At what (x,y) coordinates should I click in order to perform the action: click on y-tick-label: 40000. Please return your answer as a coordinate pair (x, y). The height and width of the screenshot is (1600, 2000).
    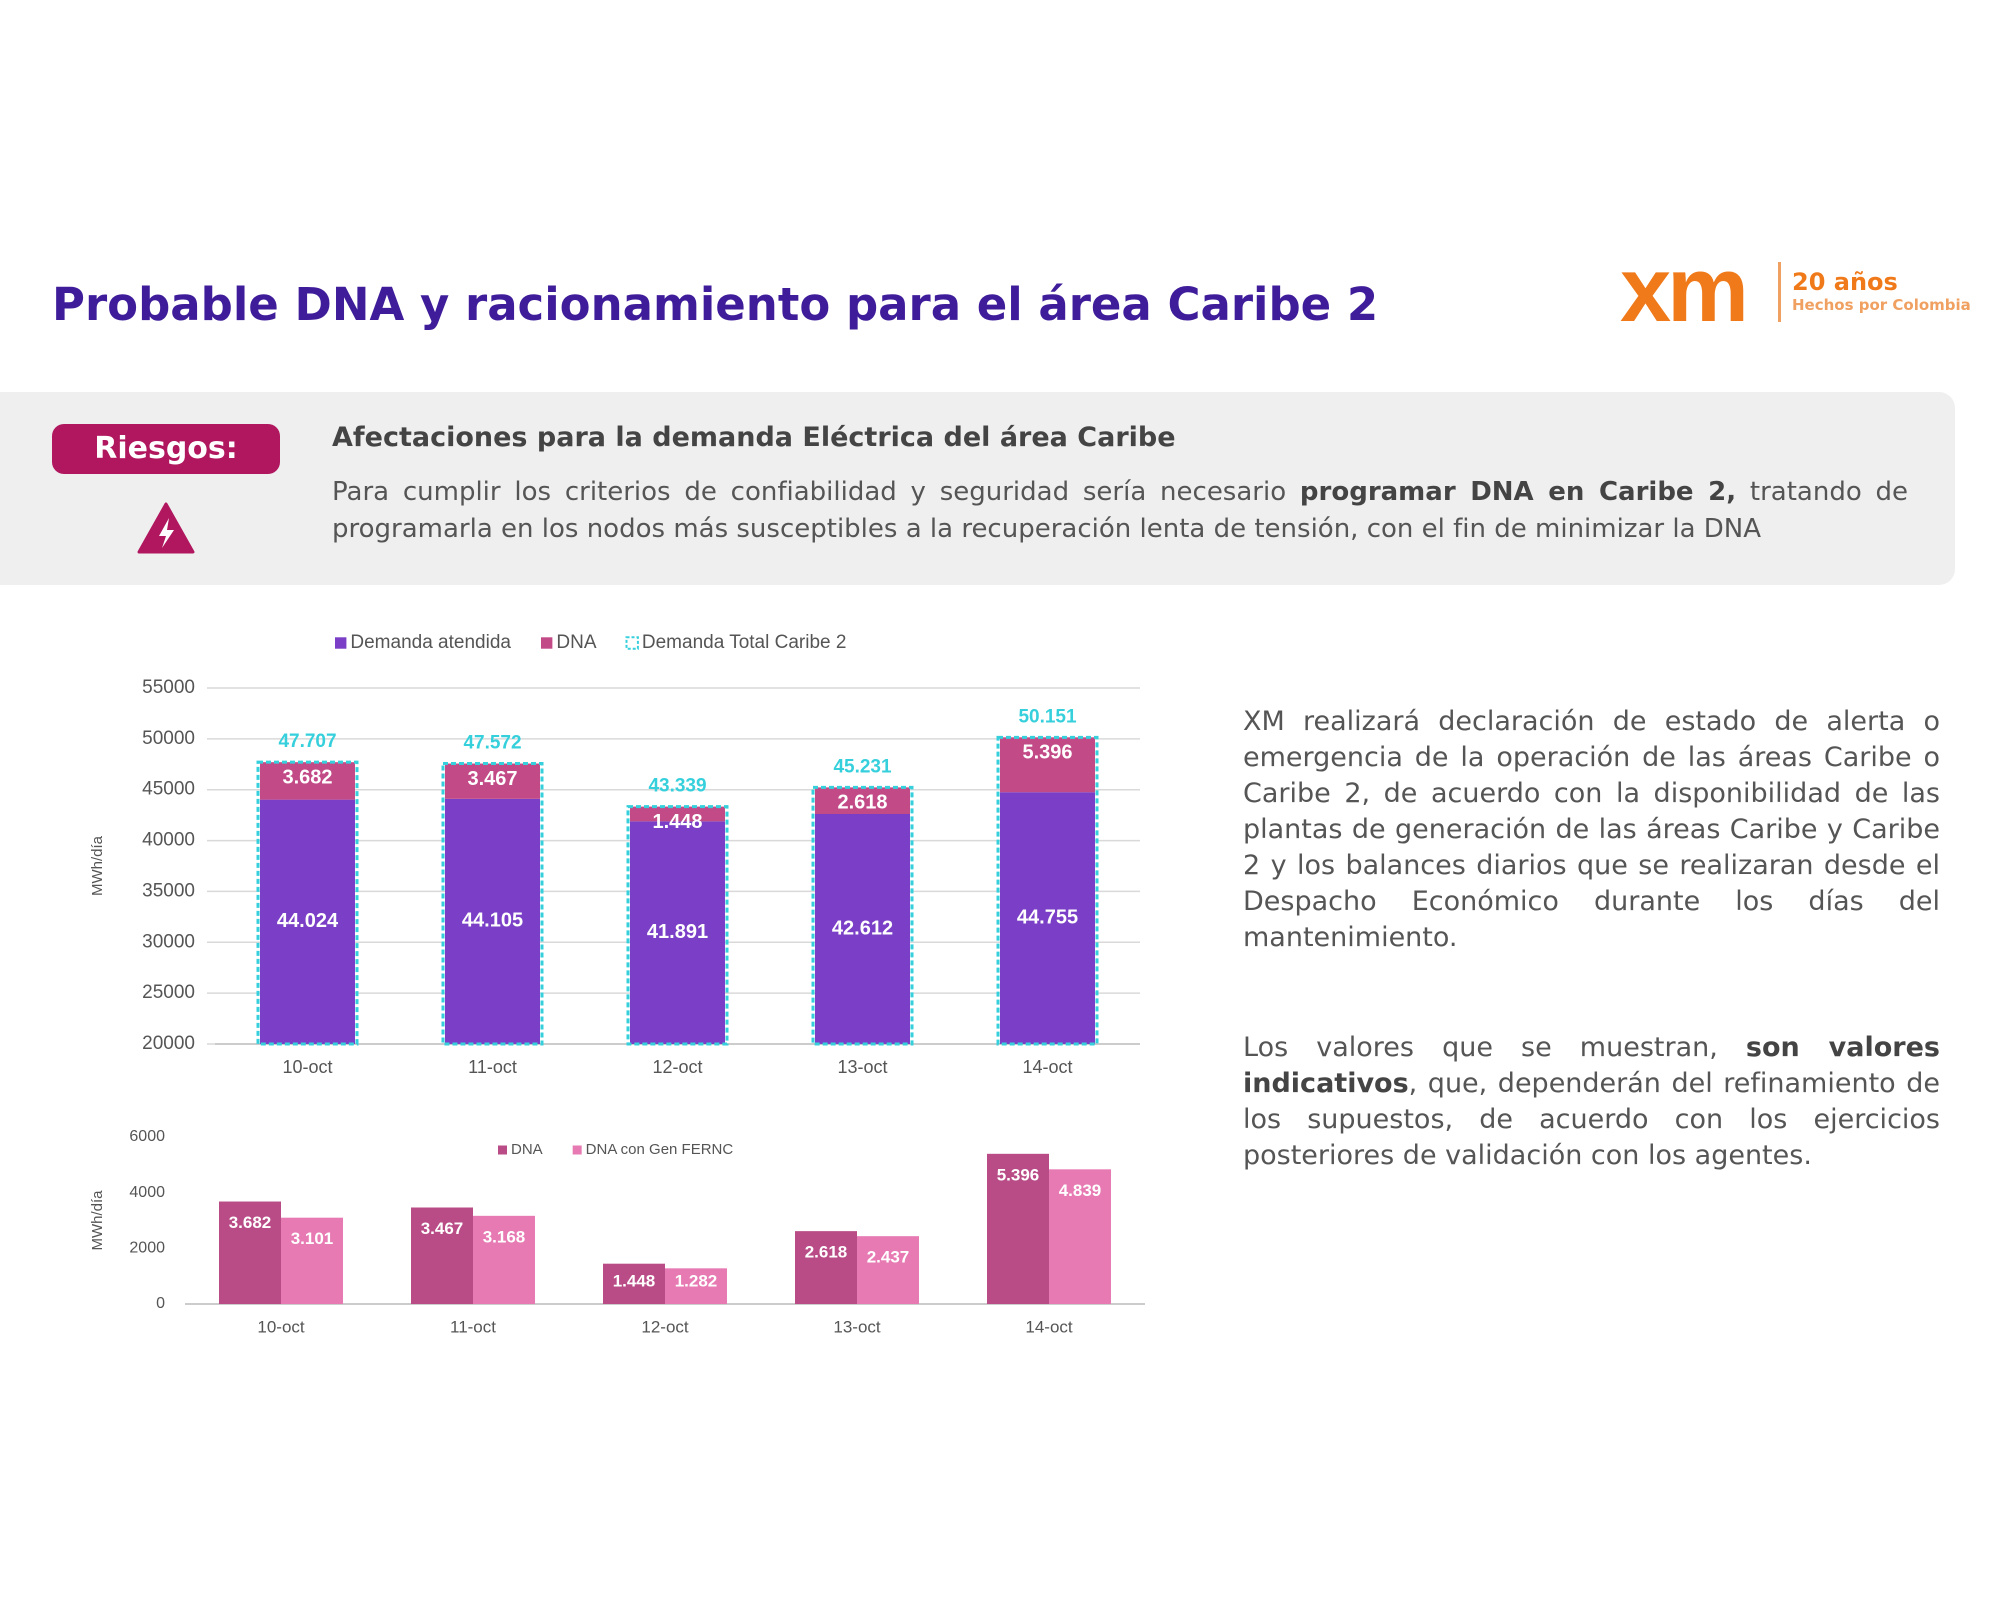
    Looking at the image, I should click on (168, 840).